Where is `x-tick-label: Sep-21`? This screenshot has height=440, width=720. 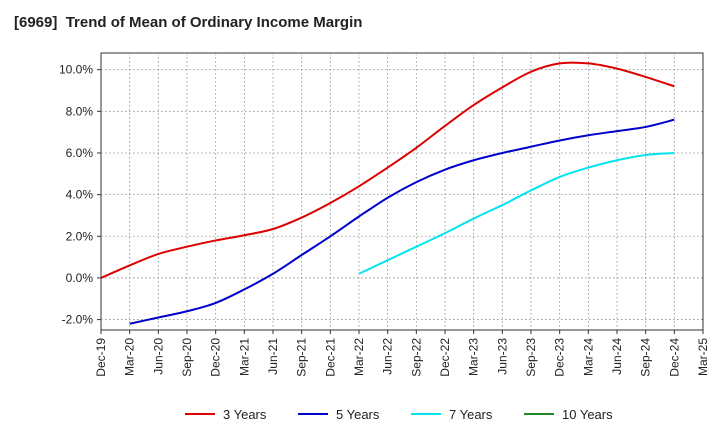 x-tick-label: Sep-21 is located at coordinates (302, 357).